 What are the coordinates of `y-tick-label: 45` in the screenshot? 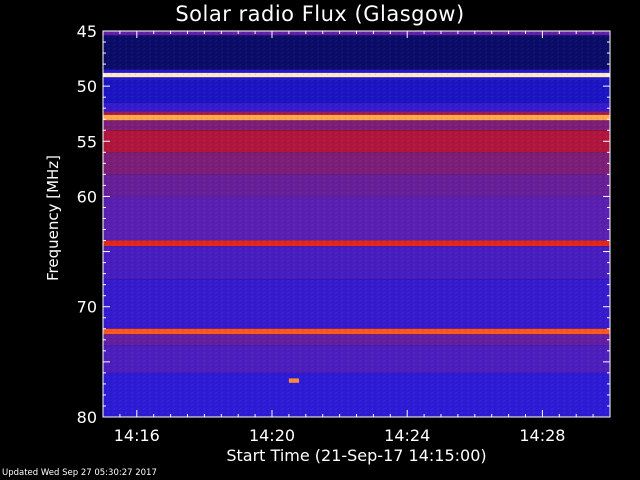 It's located at (87, 31).